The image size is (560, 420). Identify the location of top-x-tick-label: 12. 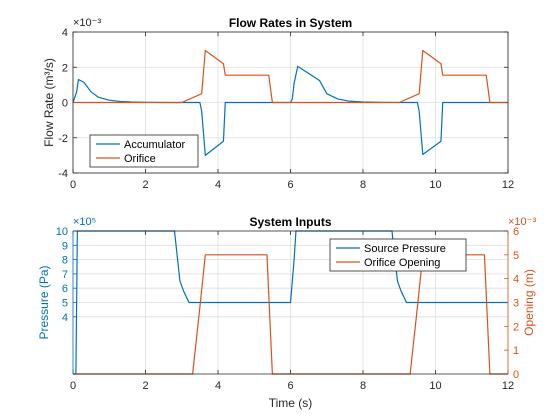
(508, 185).